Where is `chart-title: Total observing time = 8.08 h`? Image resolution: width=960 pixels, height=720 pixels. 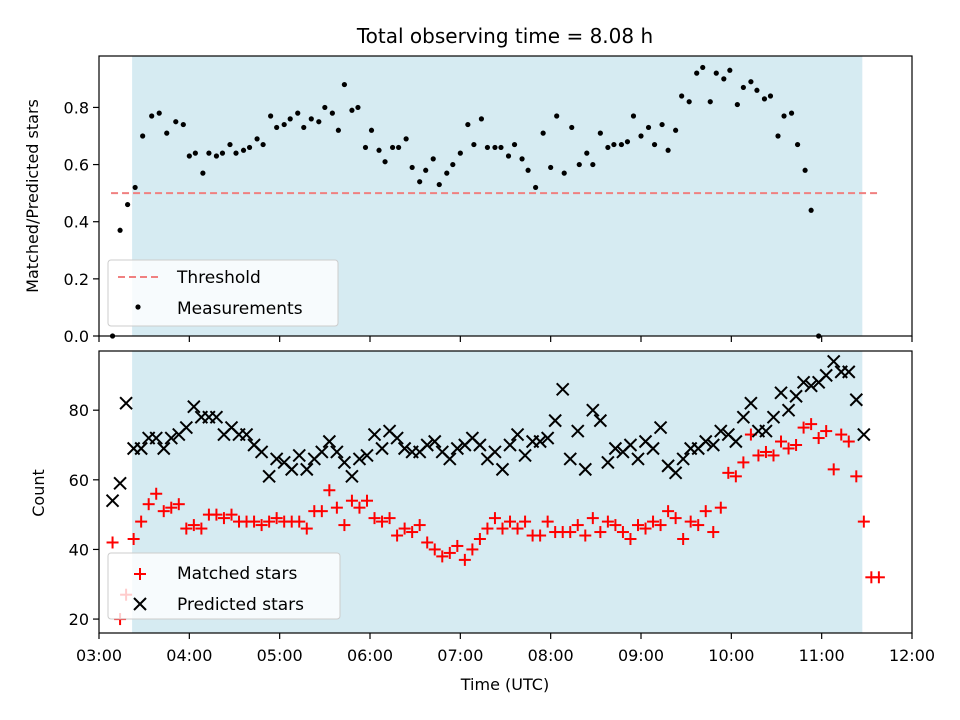
chart-title: Total observing time = 8.08 h is located at coordinates (504, 36).